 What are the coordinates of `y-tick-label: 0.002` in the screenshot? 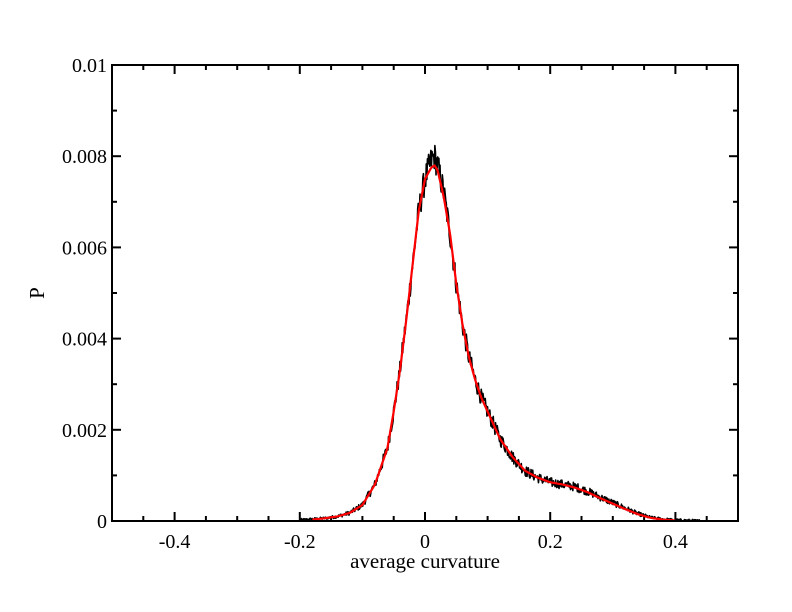 It's located at (84, 431).